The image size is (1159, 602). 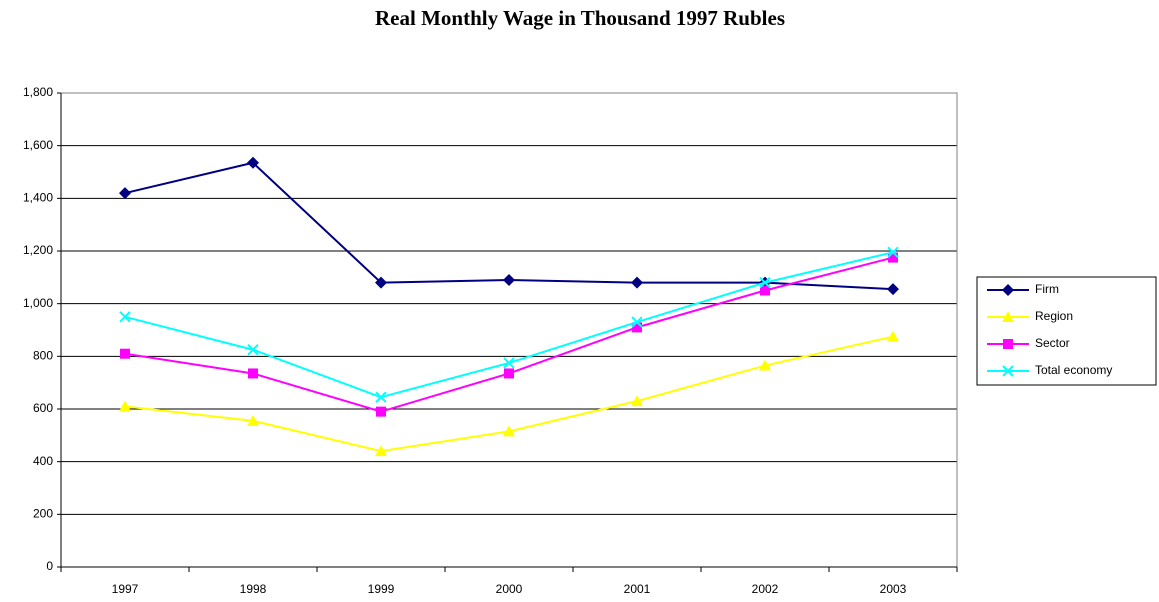 I want to click on x-tick-label: 1999, so click(x=381, y=589).